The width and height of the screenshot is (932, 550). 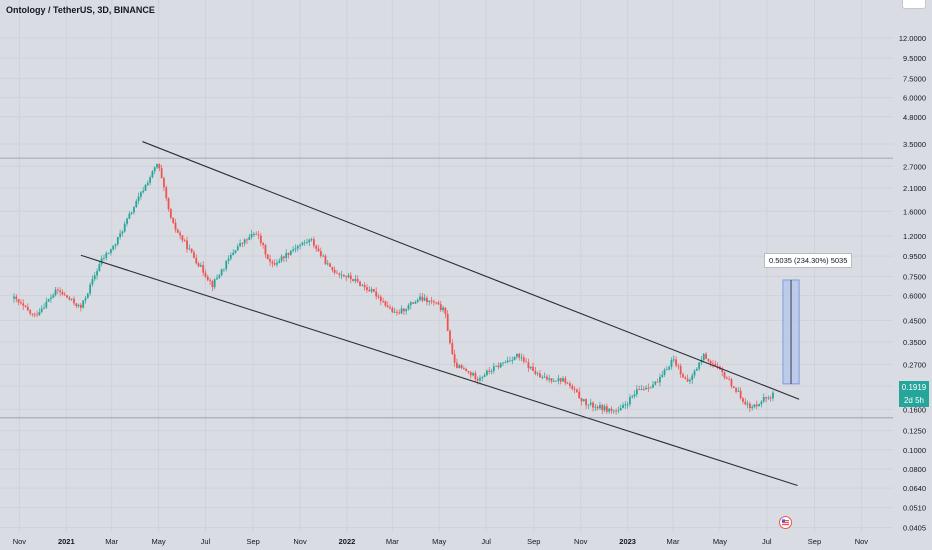 I want to click on scale-settings-button, so click(x=914, y=4).